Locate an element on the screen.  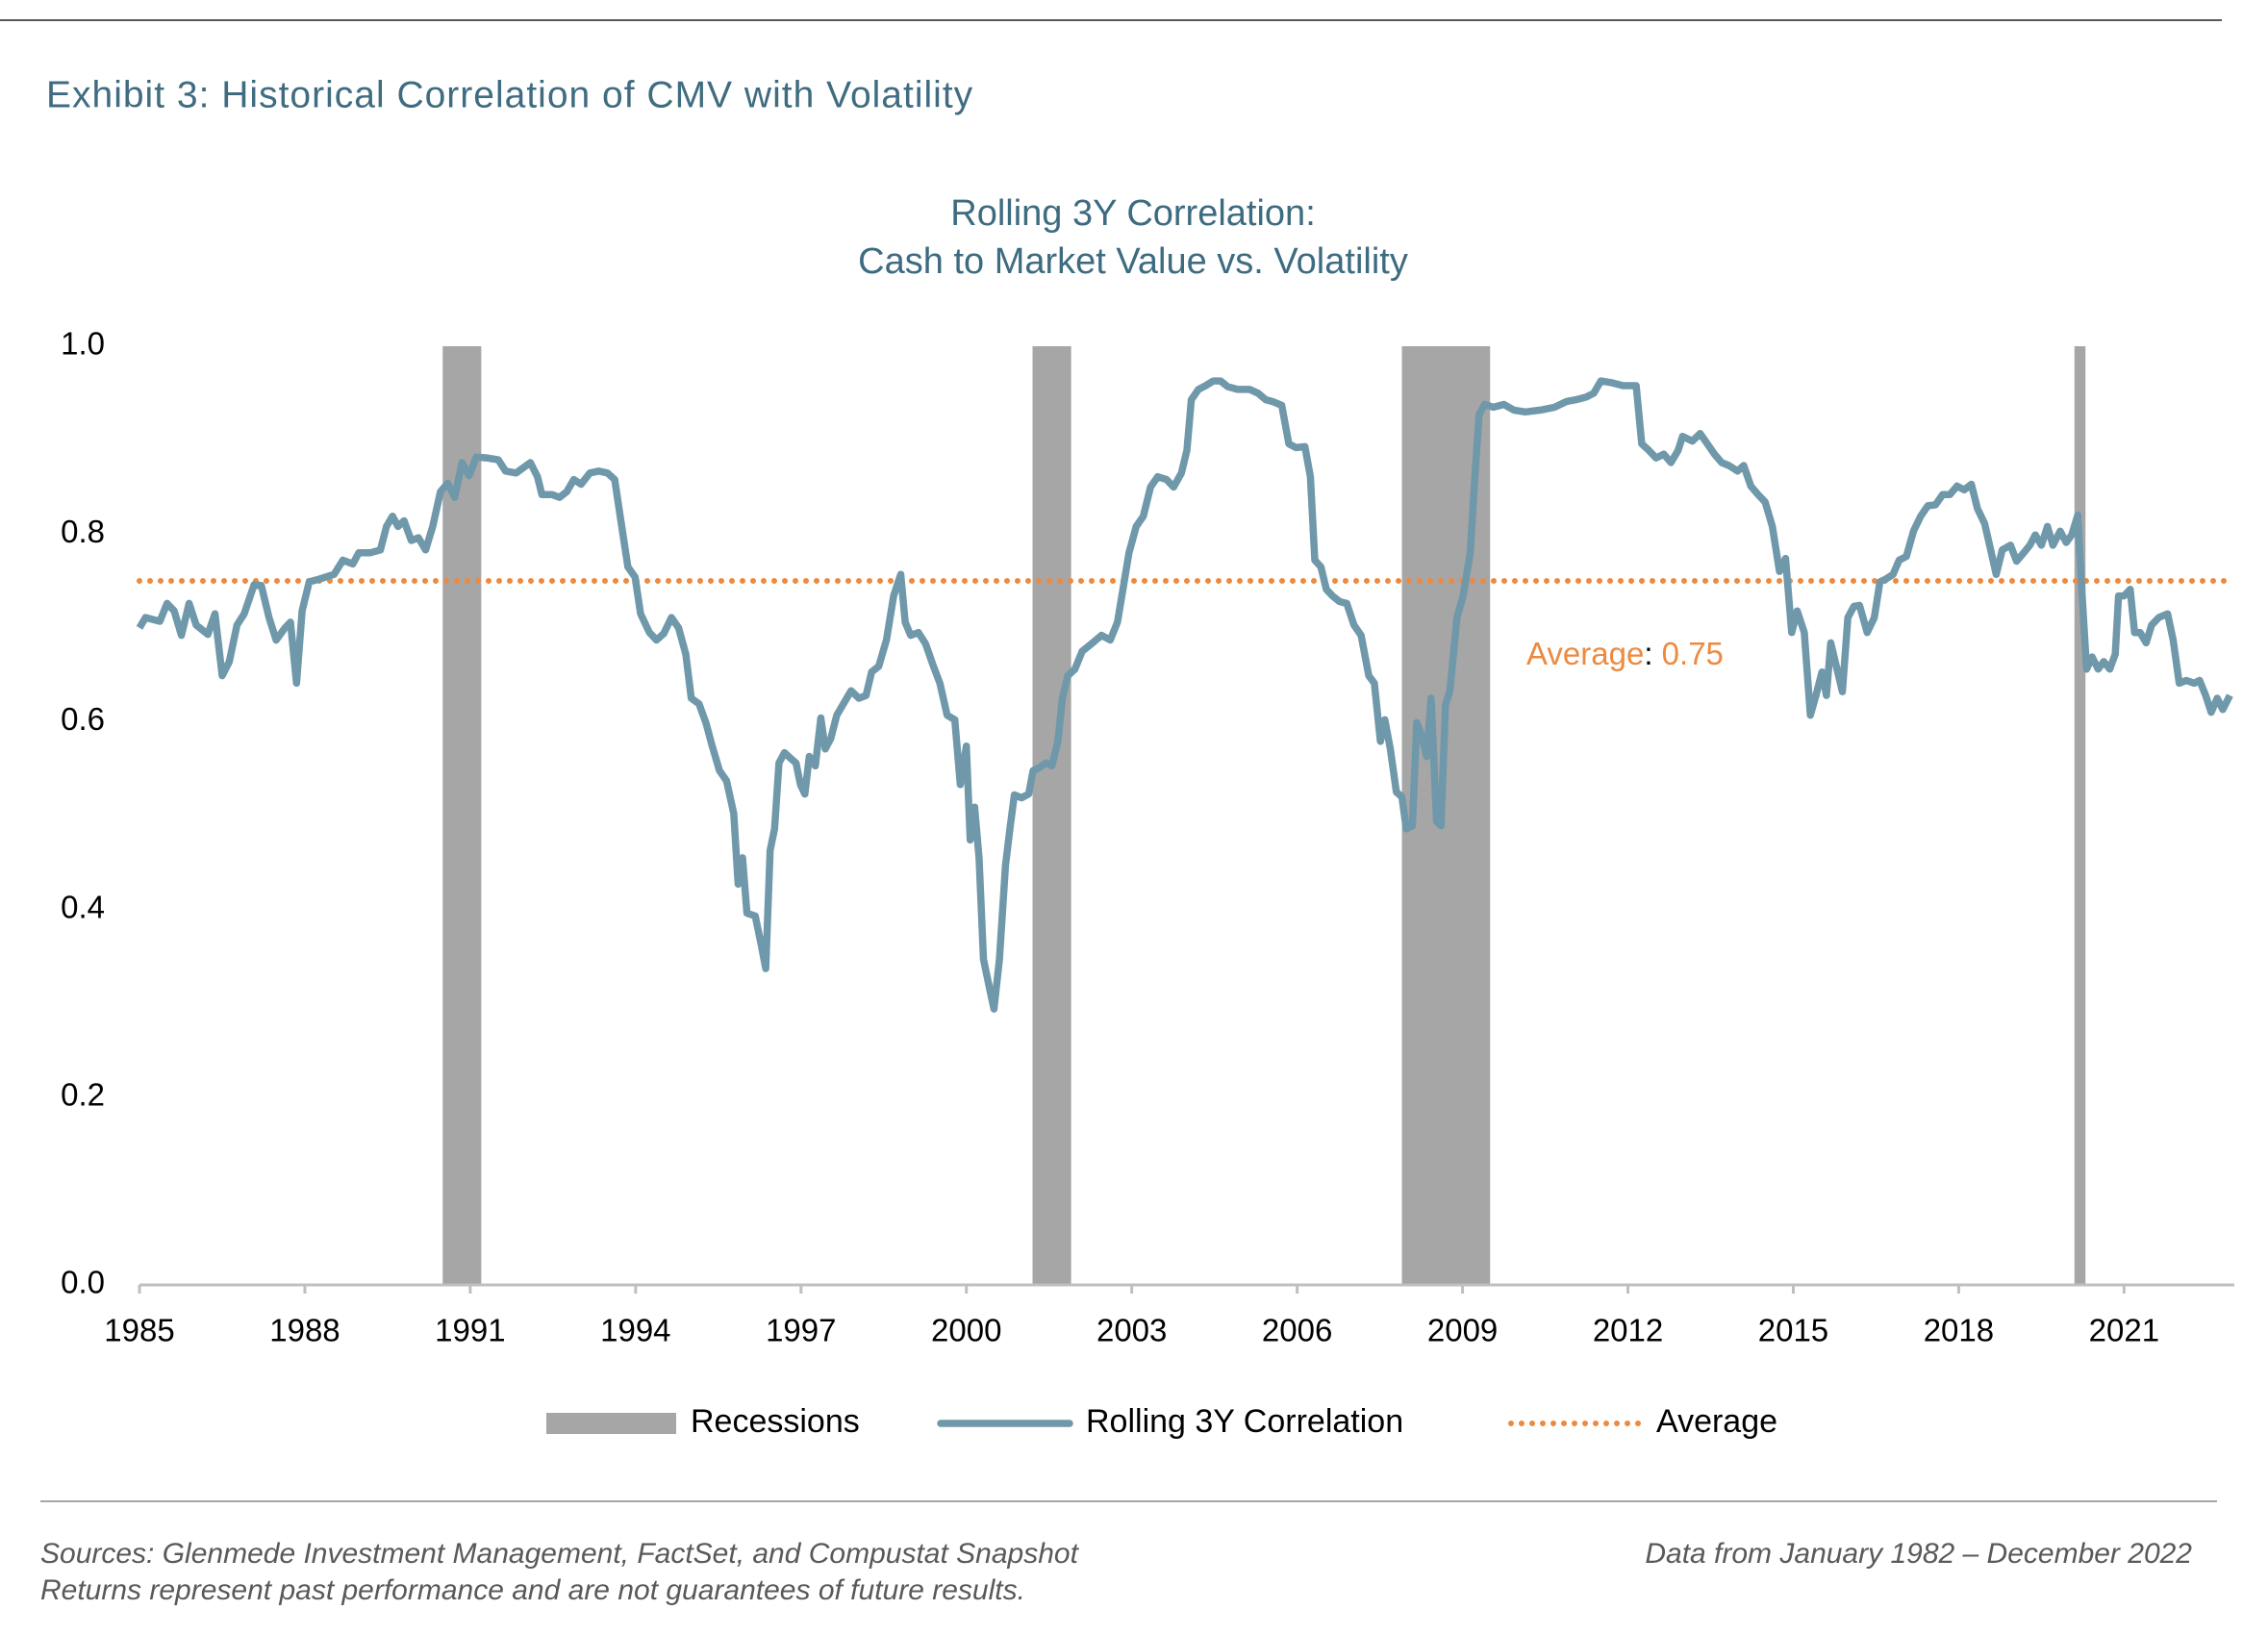
x-tick-label: 2000 is located at coordinates (966, 1330).